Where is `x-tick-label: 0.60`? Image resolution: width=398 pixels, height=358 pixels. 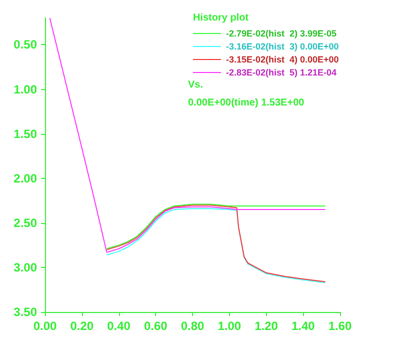
x-tick-label: 0.60 is located at coordinates (156, 326).